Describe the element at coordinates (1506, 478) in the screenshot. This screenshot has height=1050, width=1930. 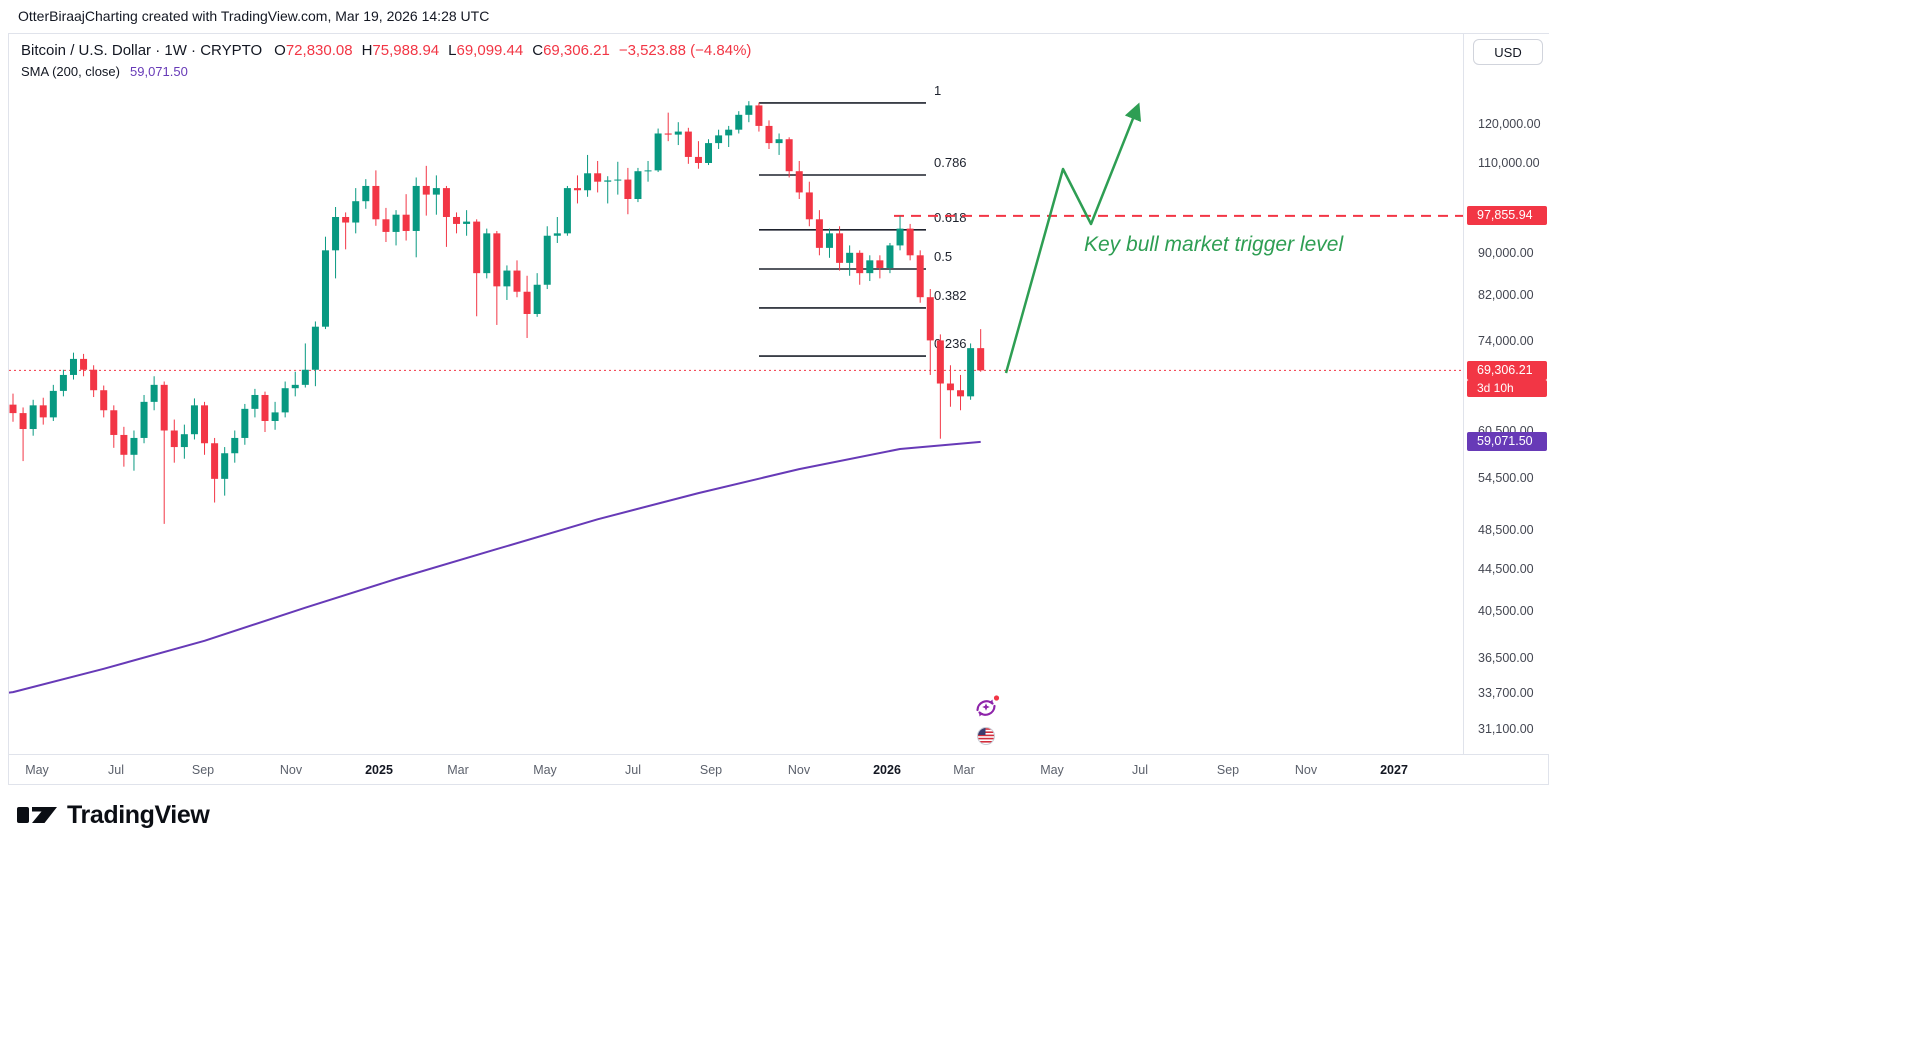
I see `price-axis-label: 54,500.00` at that location.